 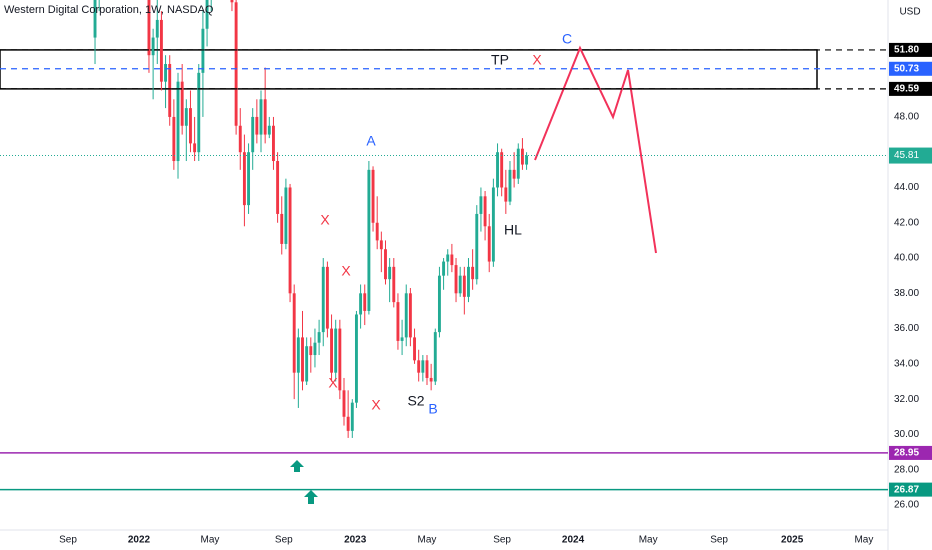 I want to click on annotation: S2, so click(x=415, y=401).